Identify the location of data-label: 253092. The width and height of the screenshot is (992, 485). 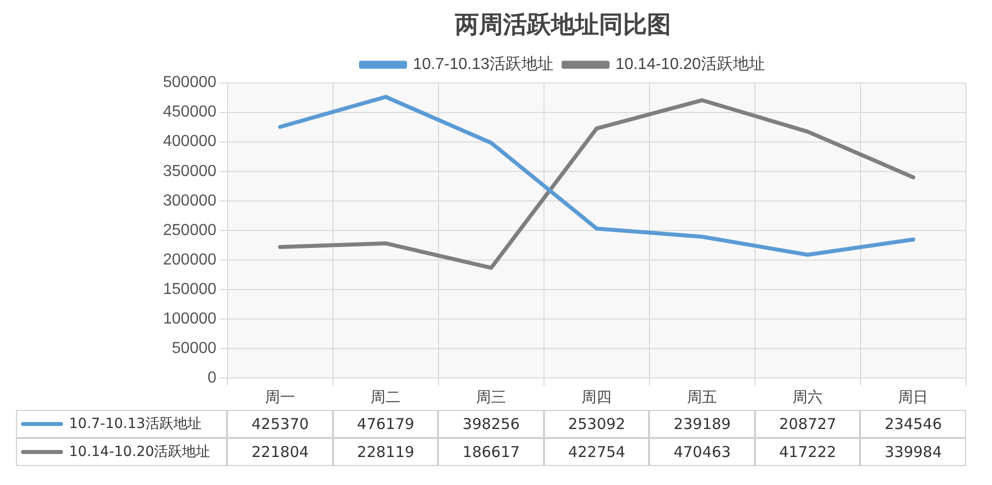
(597, 424).